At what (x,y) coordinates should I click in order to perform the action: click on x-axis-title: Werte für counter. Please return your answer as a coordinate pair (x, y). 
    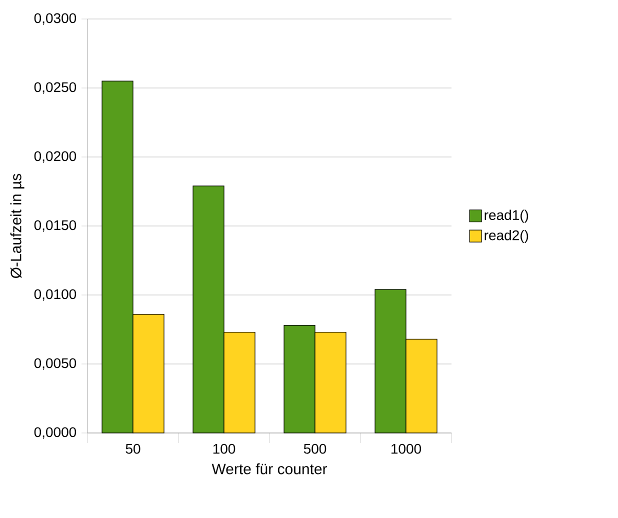
    Looking at the image, I should click on (270, 468).